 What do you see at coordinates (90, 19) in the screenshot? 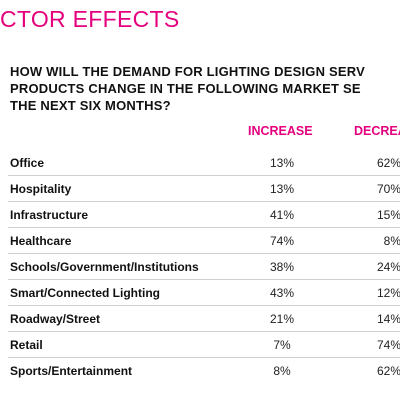
I see `section-title: CTOR EFFECTS` at bounding box center [90, 19].